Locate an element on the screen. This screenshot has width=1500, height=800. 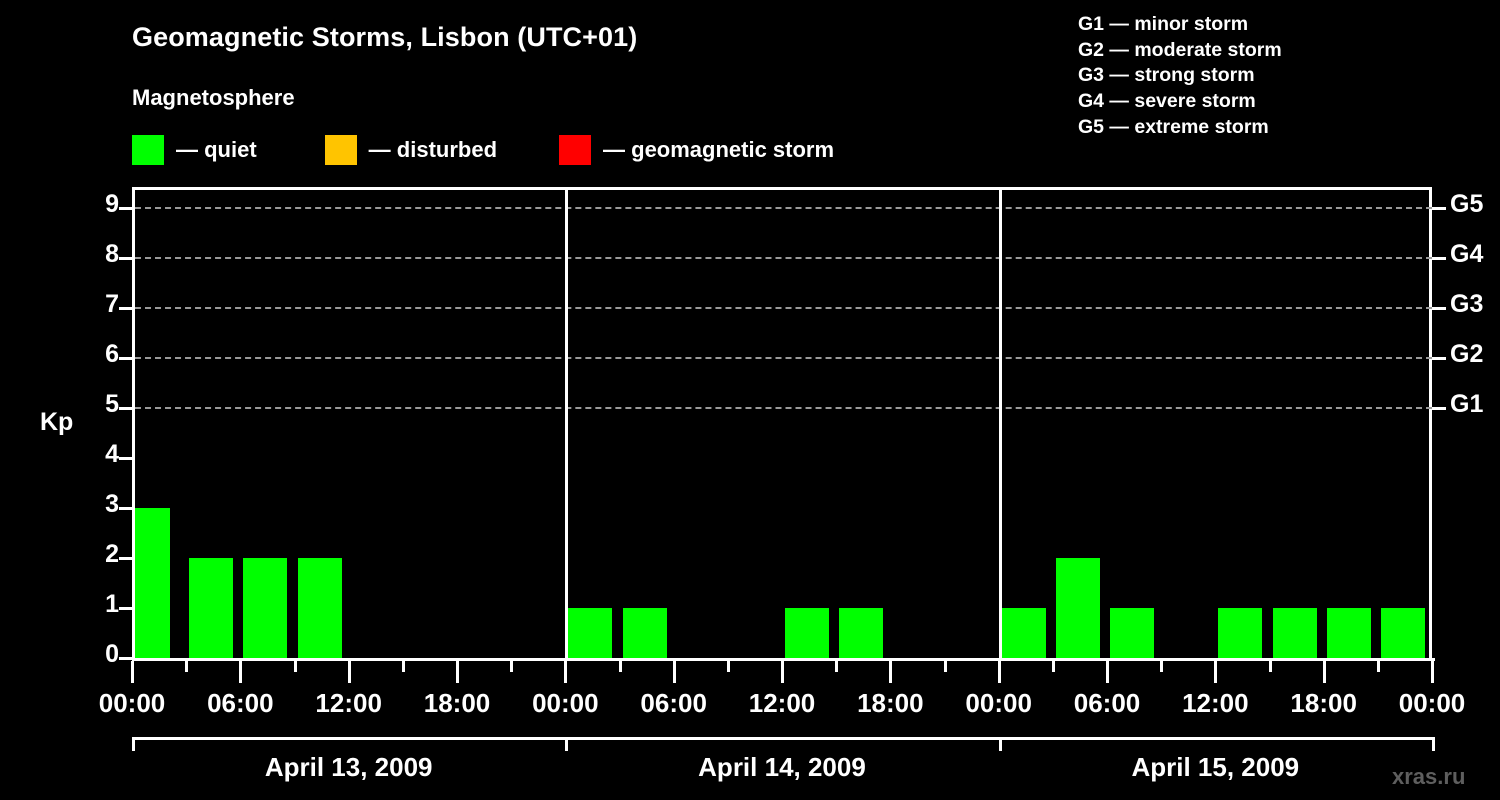
date-label-2: April 15, 2009 is located at coordinates (1215, 767).